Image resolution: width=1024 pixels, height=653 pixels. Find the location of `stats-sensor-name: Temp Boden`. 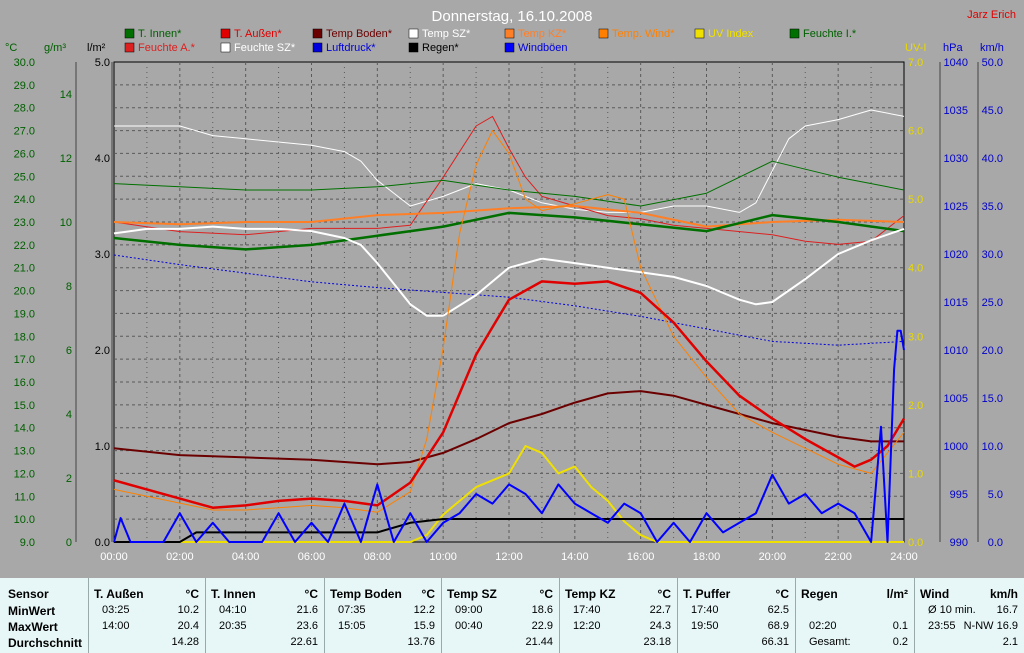

stats-sensor-name: Temp Boden is located at coordinates (366, 594).